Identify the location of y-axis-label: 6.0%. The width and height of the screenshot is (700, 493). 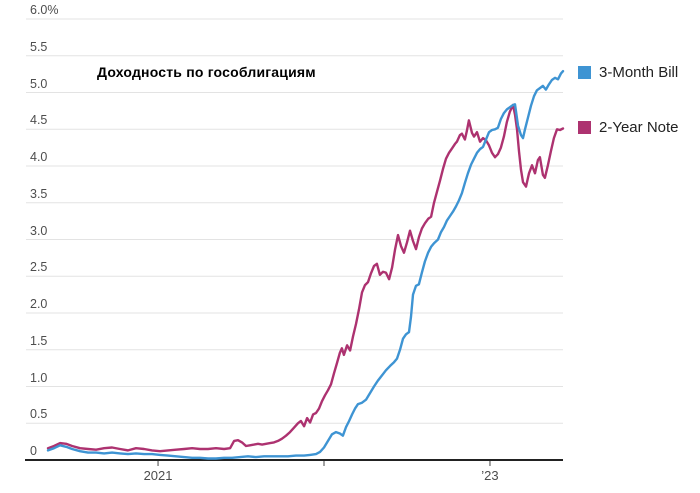
(44, 10).